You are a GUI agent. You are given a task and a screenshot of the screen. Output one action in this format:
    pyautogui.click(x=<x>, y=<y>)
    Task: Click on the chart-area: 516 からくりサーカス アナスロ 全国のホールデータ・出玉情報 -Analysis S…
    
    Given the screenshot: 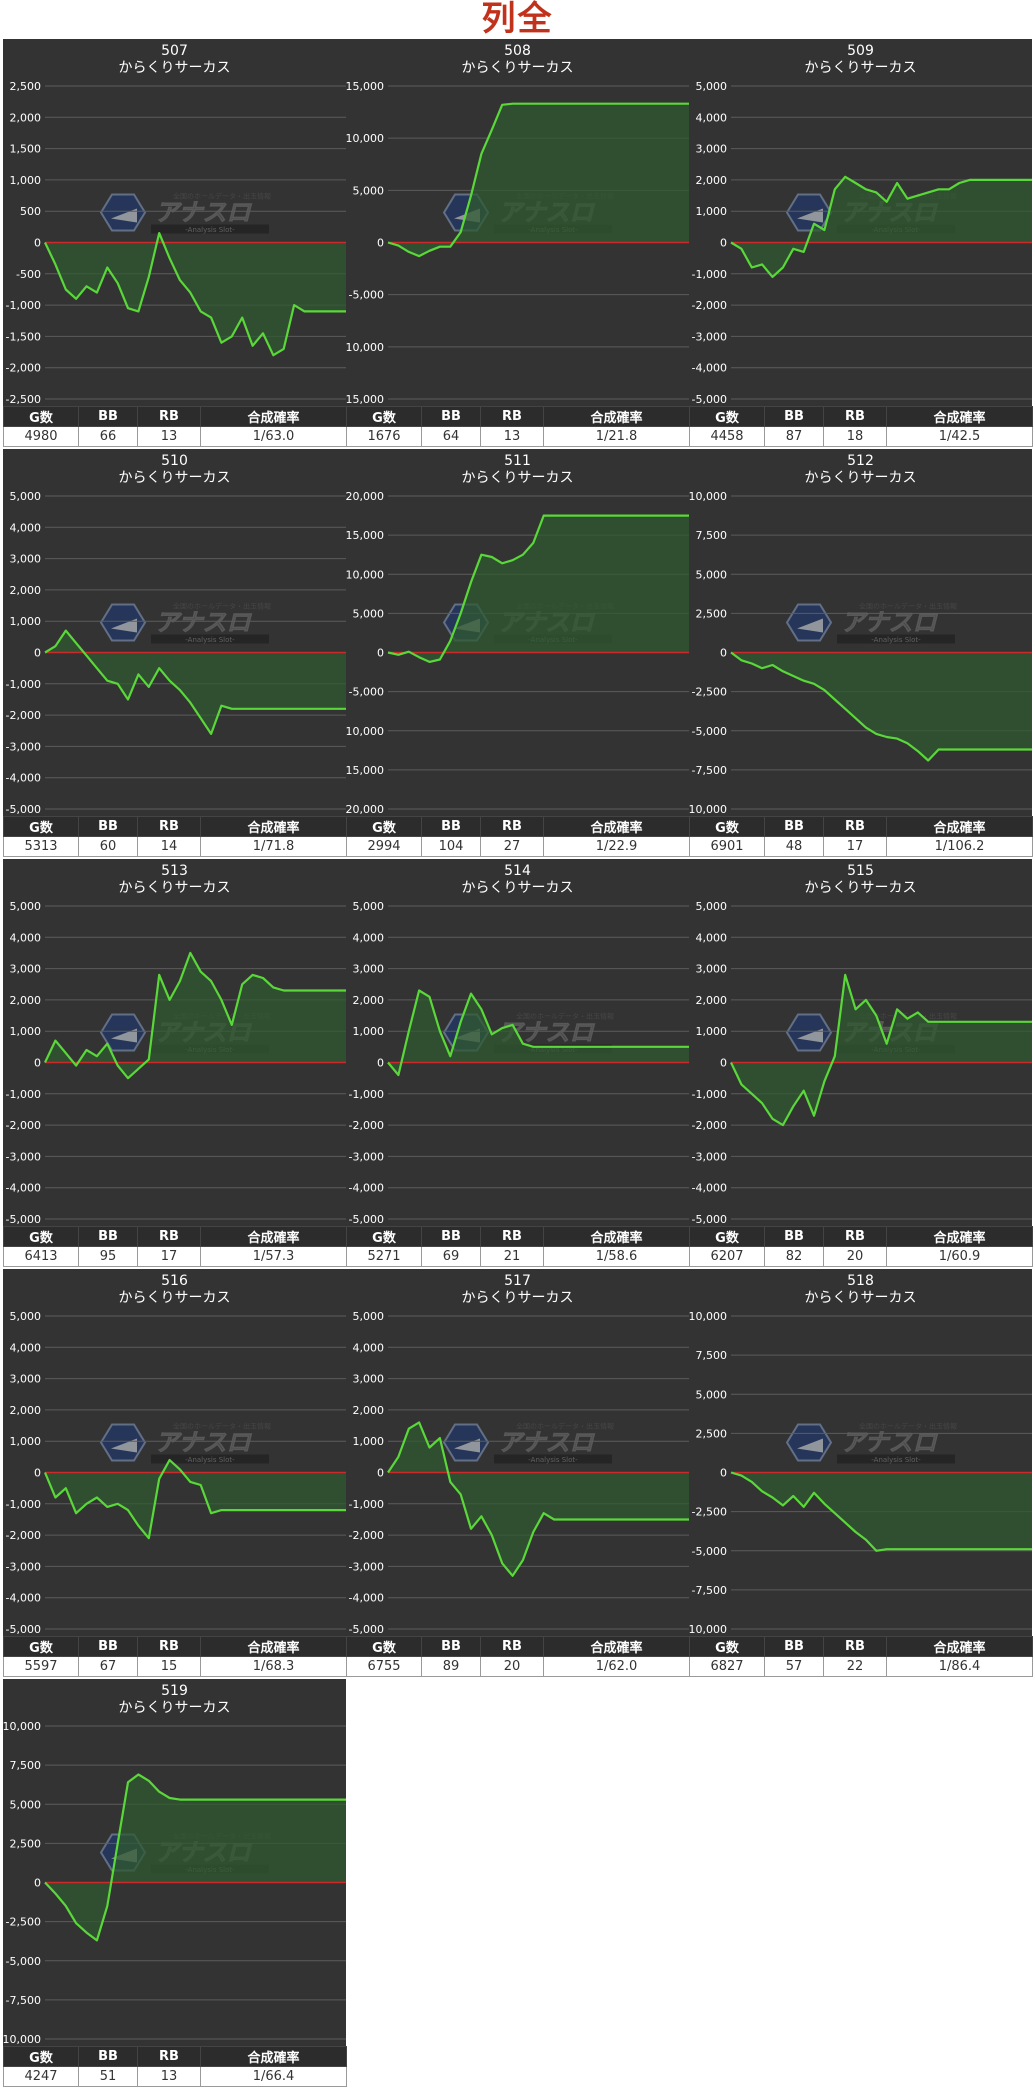 What is the action you would take?
    pyautogui.click(x=174, y=1452)
    